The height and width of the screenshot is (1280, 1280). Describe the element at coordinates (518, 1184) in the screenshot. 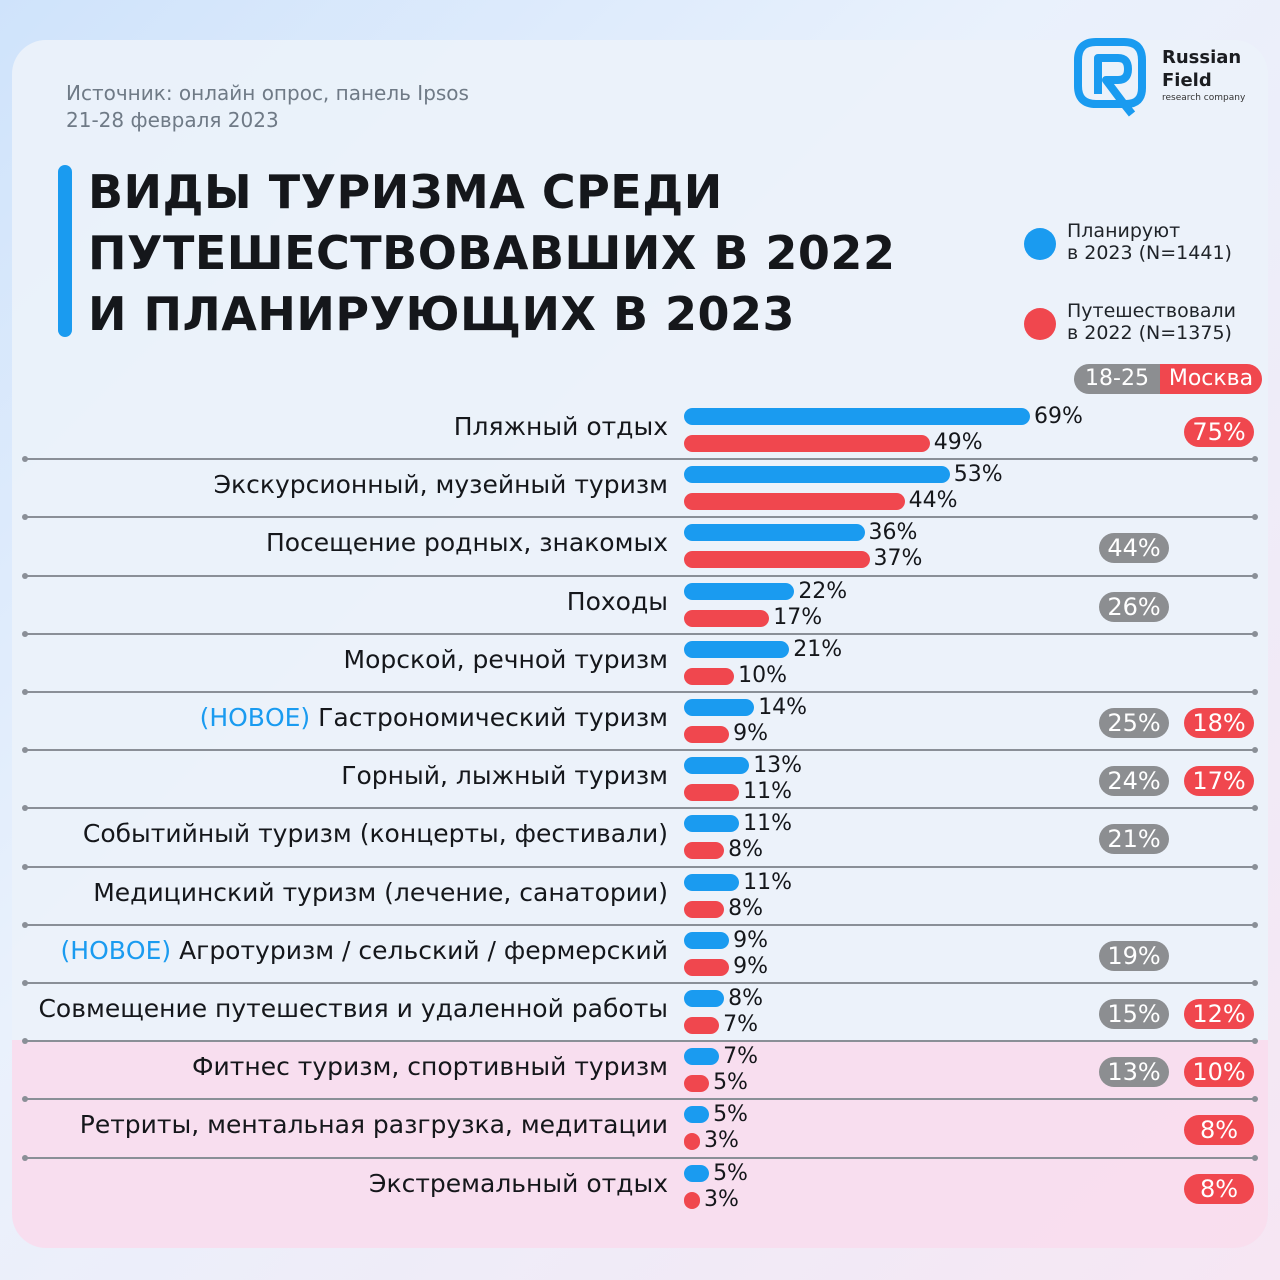

I see `category-label: Экстремальный отдых` at that location.